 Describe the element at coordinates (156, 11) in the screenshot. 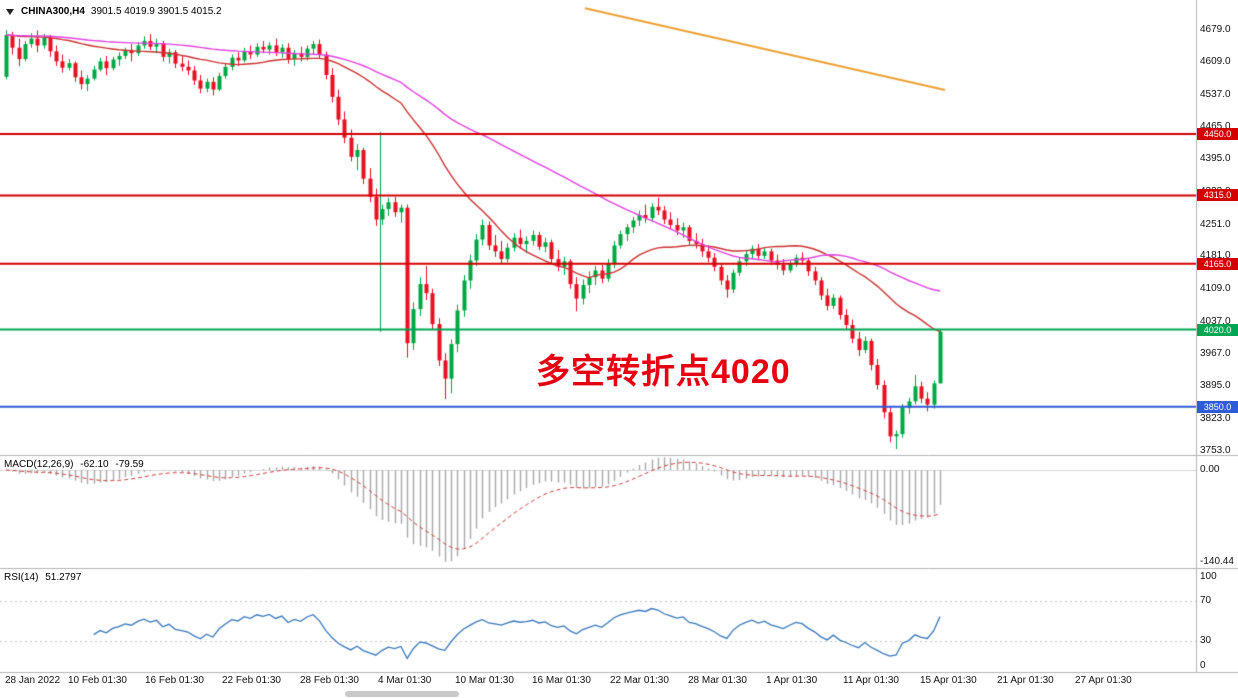

I see `ohlc-values: 3901.5 4019.9 3901.5 4015.2` at that location.